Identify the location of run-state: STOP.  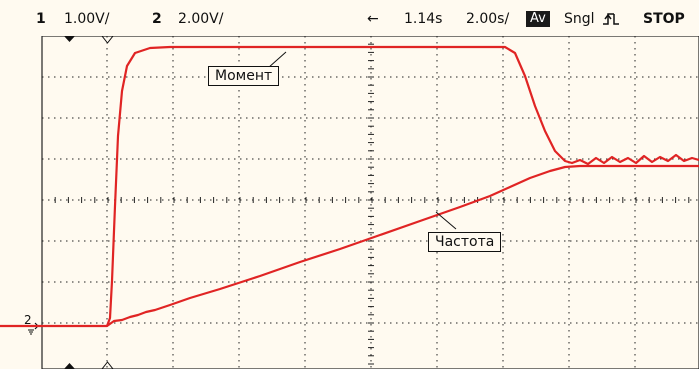
(664, 19).